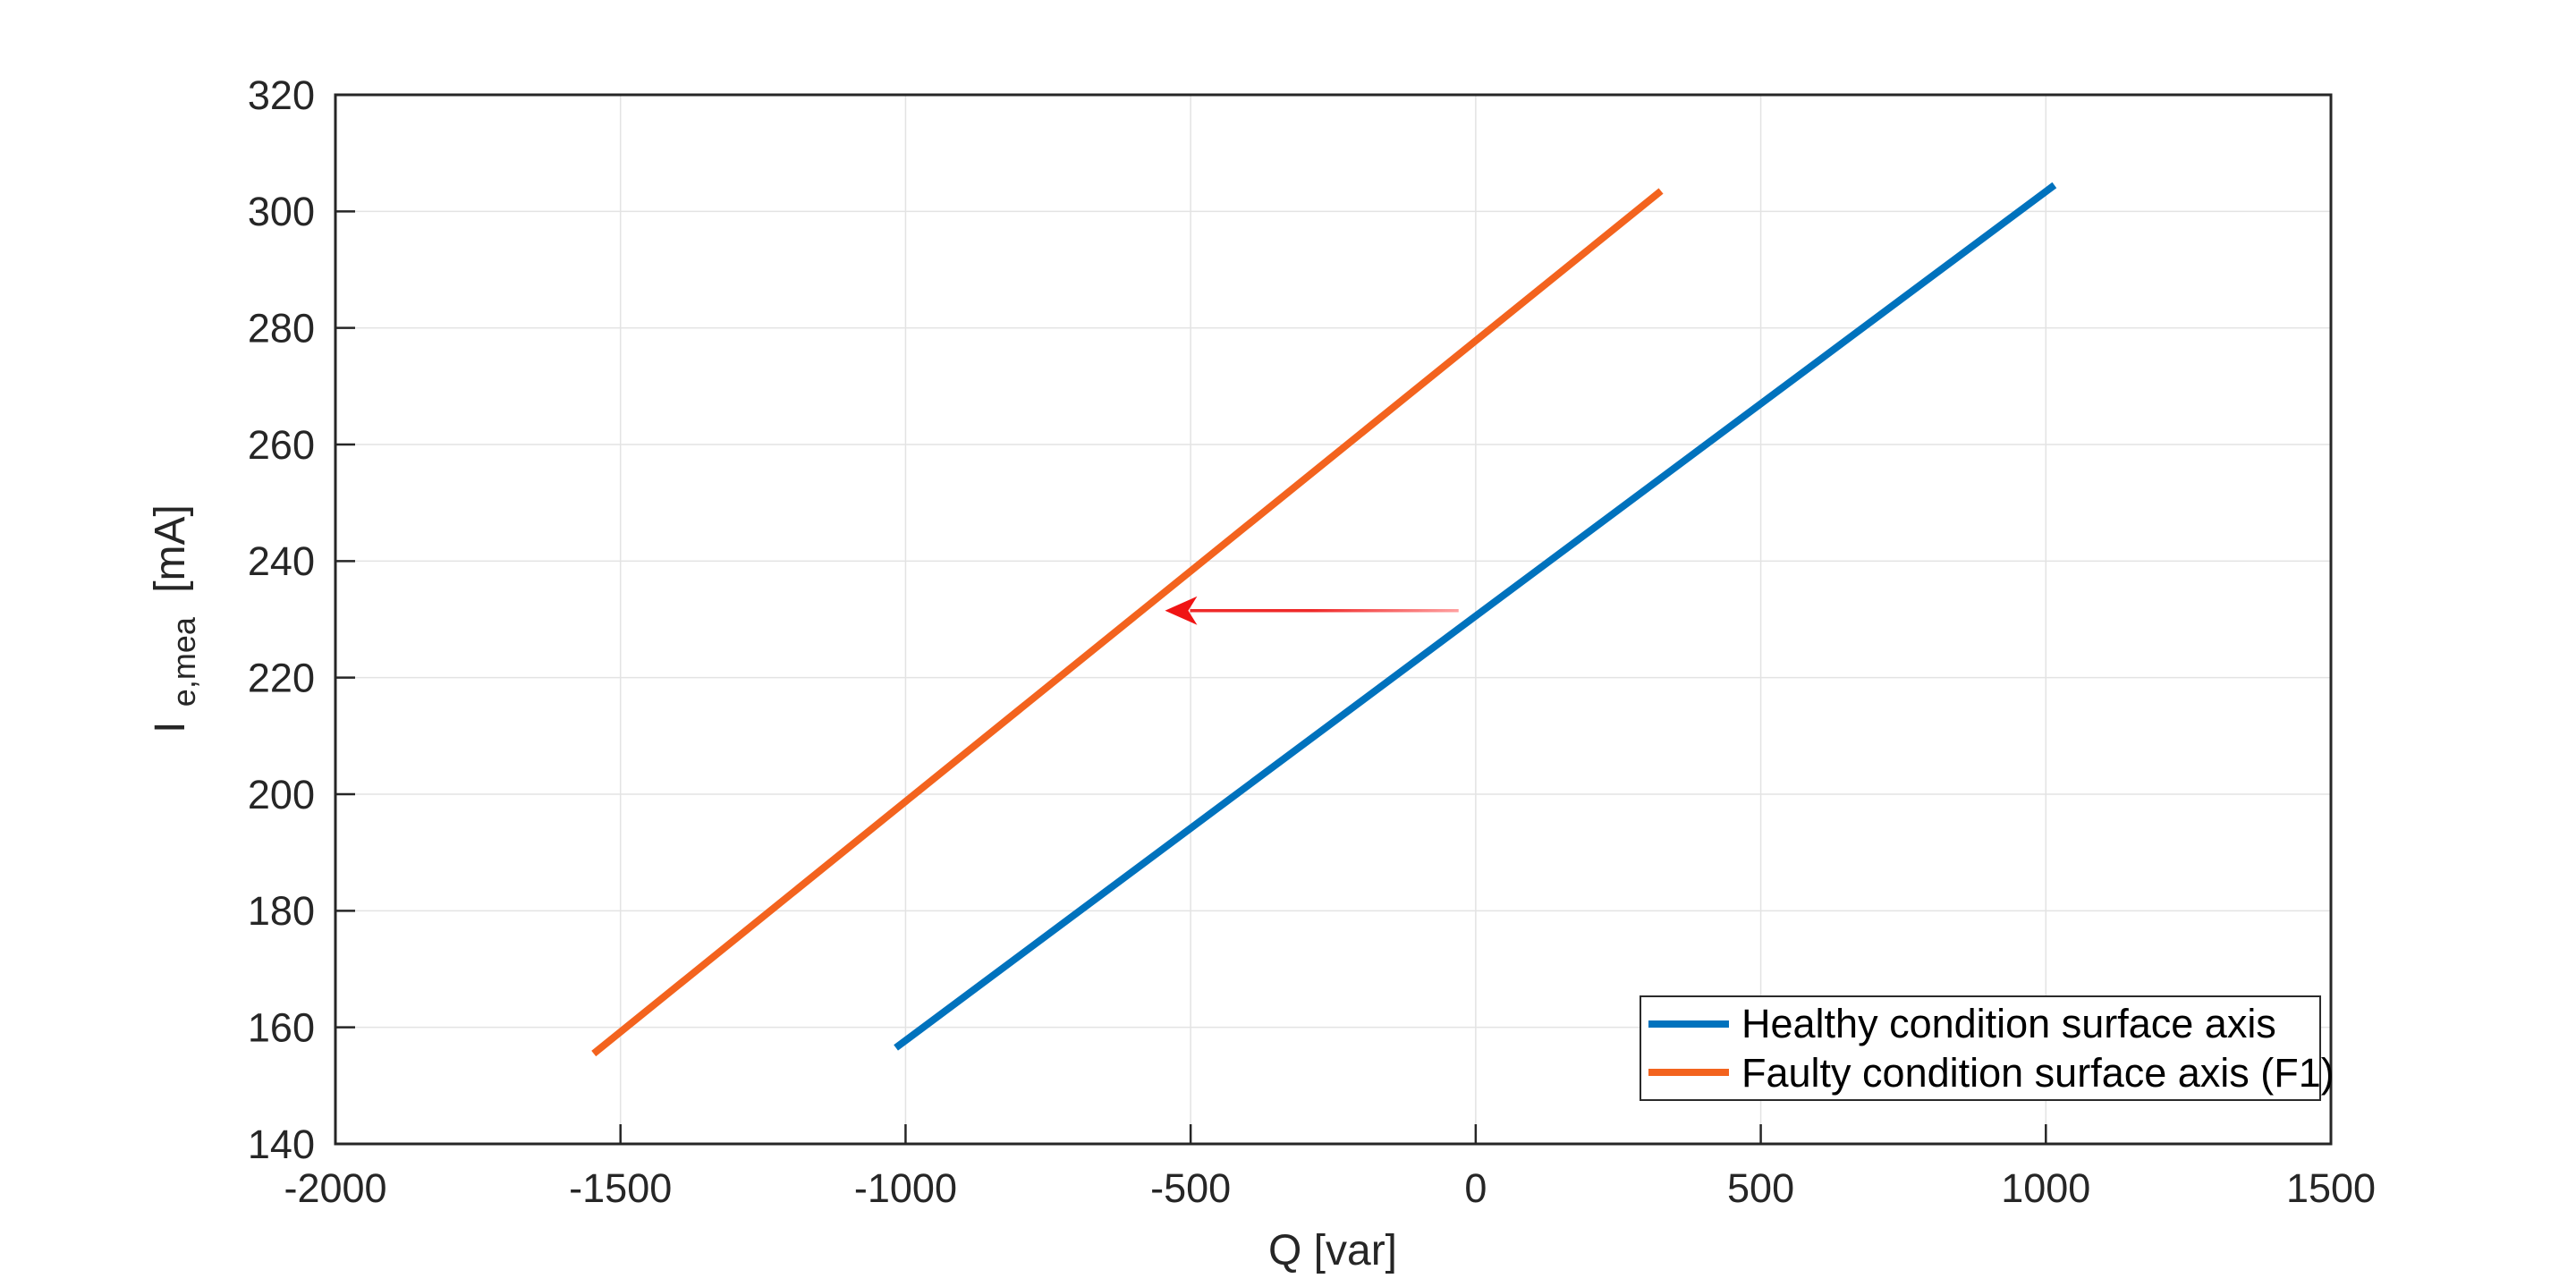  What do you see at coordinates (1312, 610) in the screenshot?
I see `annotation-layer` at bounding box center [1312, 610].